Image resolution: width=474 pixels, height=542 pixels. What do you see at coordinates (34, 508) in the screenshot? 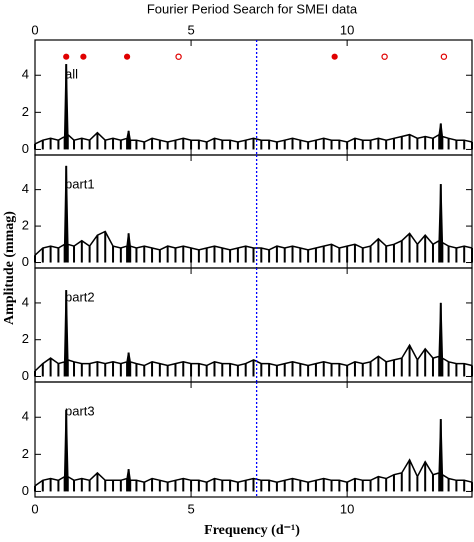
I see `x-tick-label: 0` at bounding box center [34, 508].